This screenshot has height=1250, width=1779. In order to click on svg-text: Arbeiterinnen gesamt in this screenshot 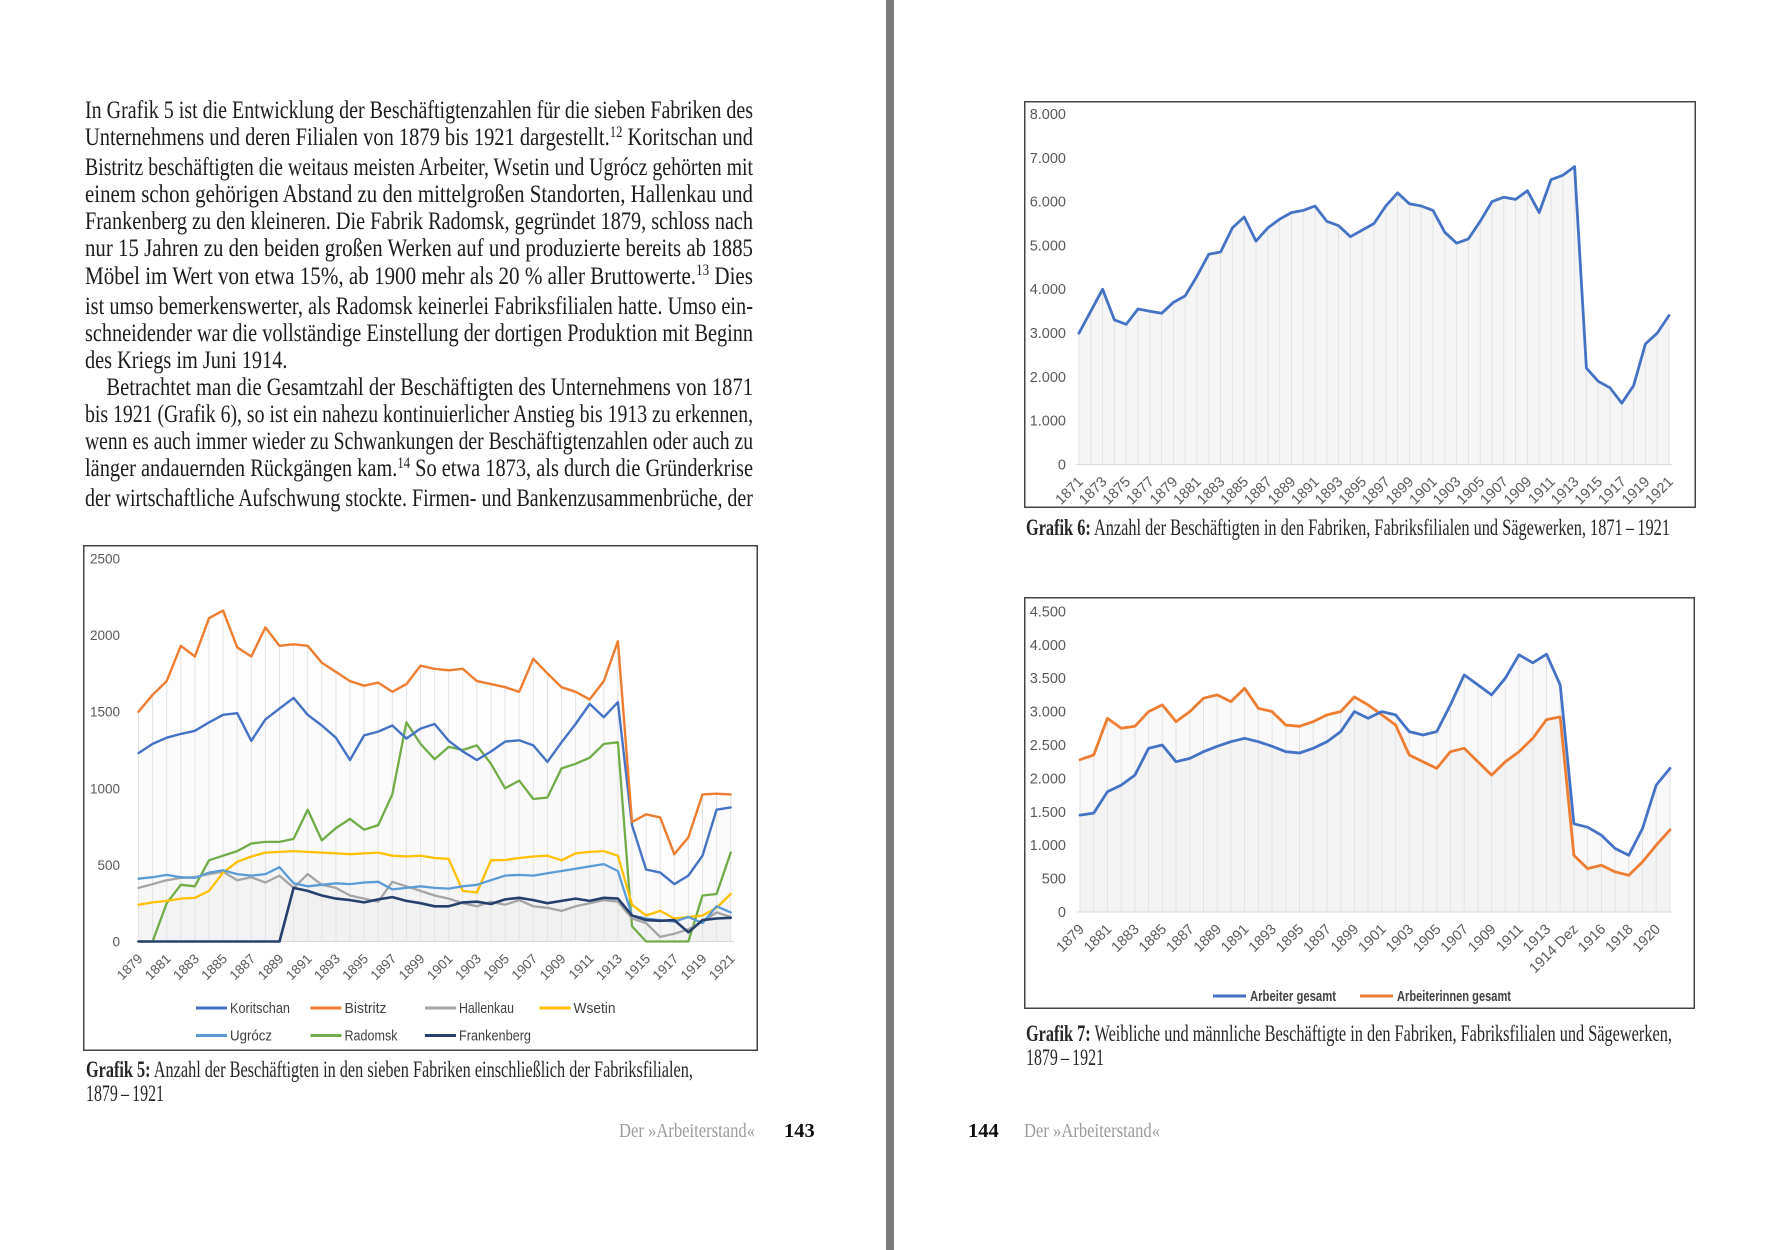, I will do `click(1454, 997)`.